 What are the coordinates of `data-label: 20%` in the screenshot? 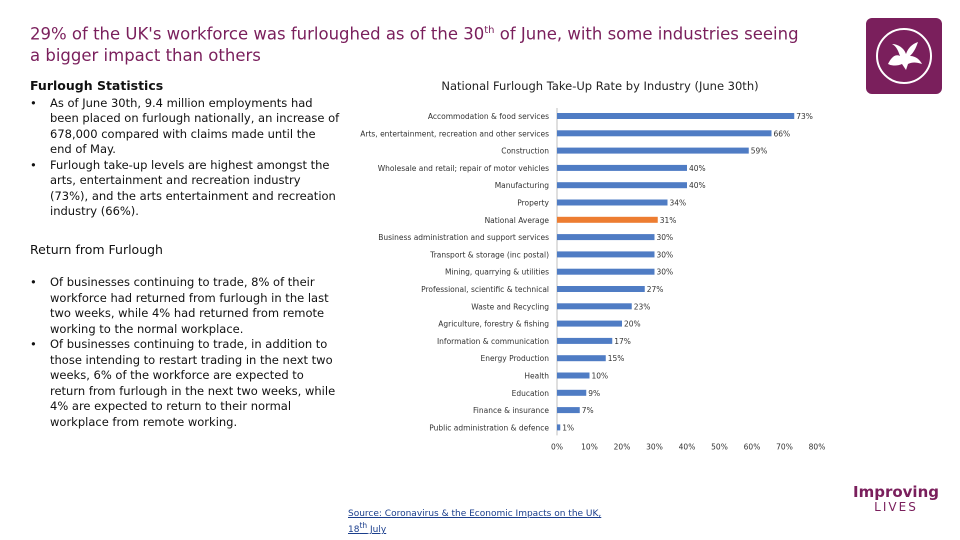 It's located at (632, 324).